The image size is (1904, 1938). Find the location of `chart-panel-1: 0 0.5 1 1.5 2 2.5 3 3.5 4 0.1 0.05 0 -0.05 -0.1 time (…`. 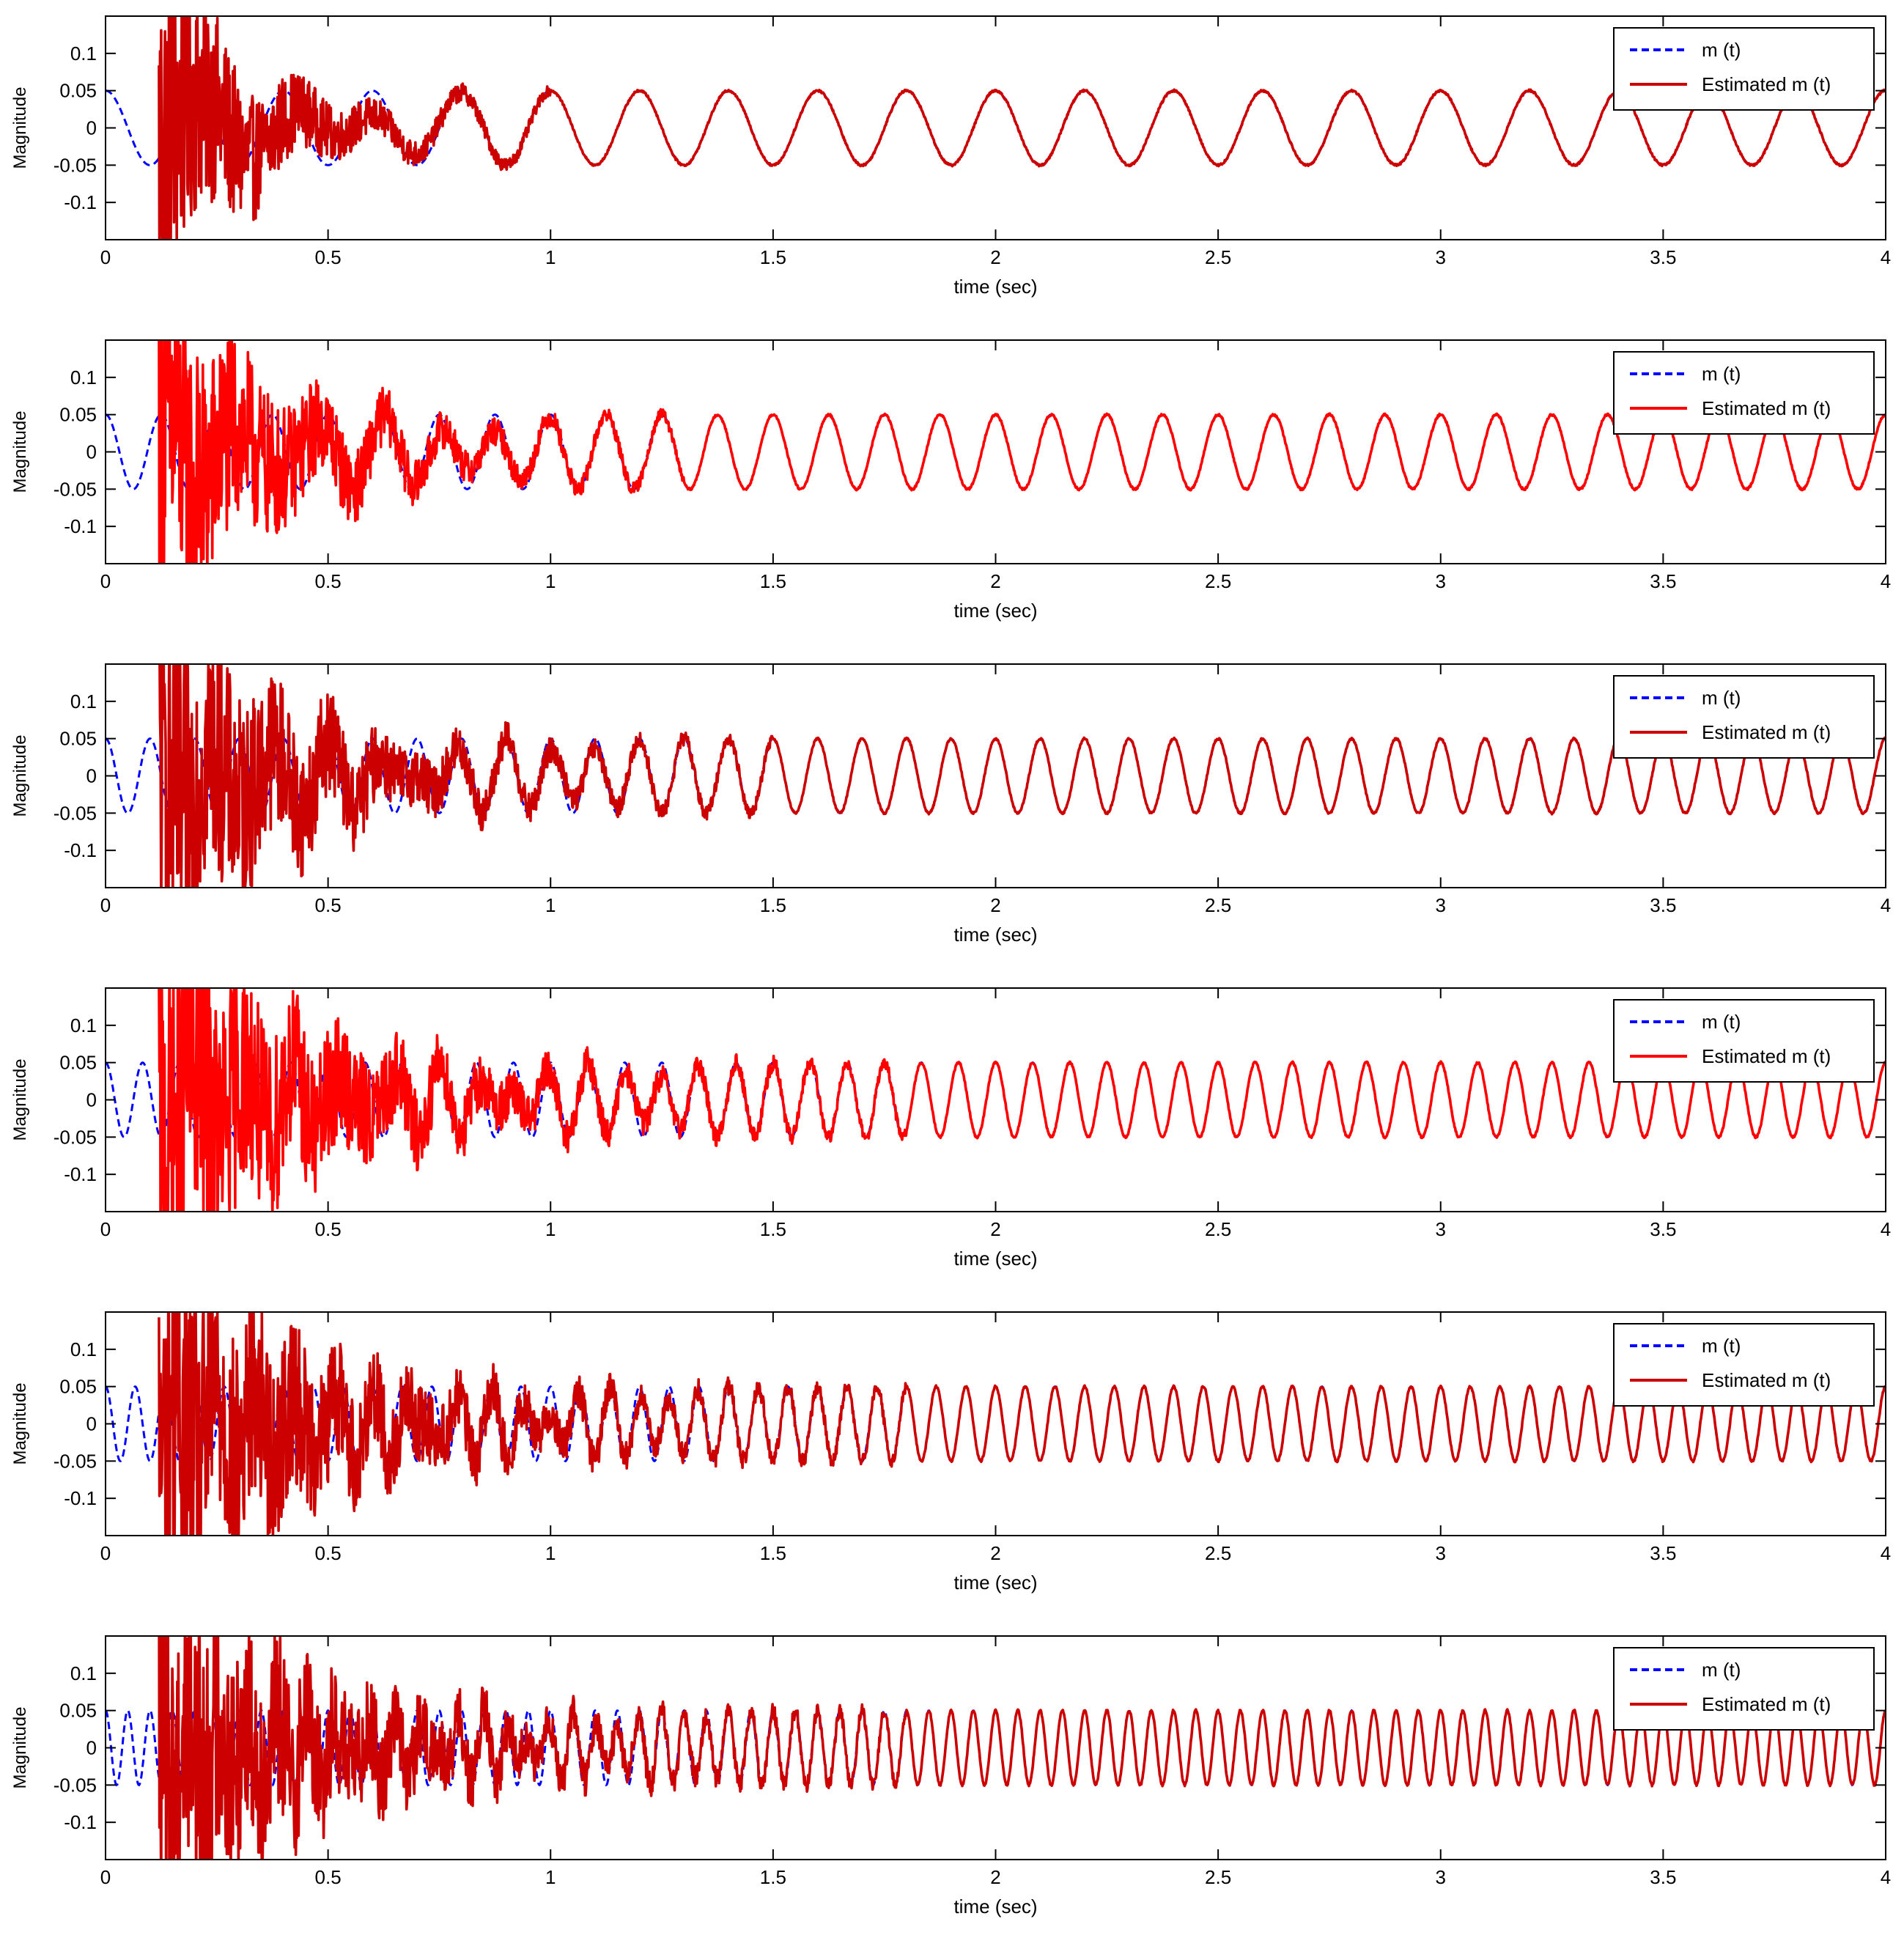

chart-panel-1: 0 0.5 1 1.5 2 2.5 3 3.5 4 0.1 0.05 0 -0.05 -0.1 time (… is located at coordinates (950, 156).